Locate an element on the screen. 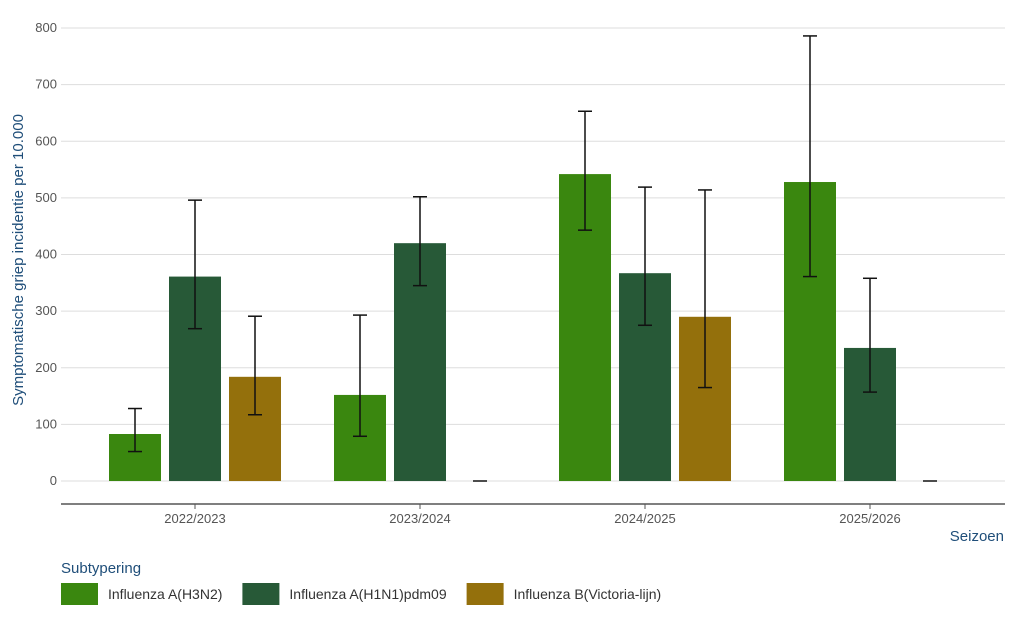 This screenshot has width=1018, height=631. y-tick-label: 400 is located at coordinates (46, 254).